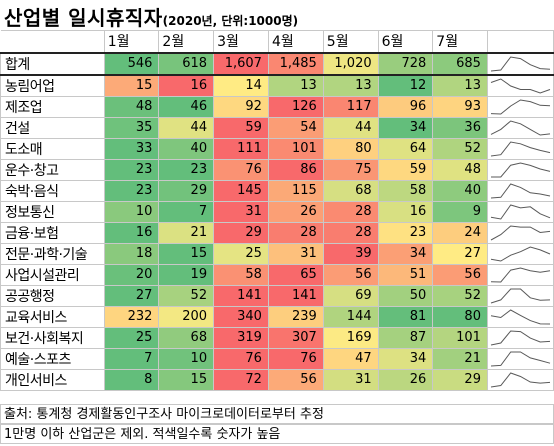 The height and width of the screenshot is (446, 554). Describe the element at coordinates (241, 64) in the screenshot. I see `value-cell: 1,607` at that location.